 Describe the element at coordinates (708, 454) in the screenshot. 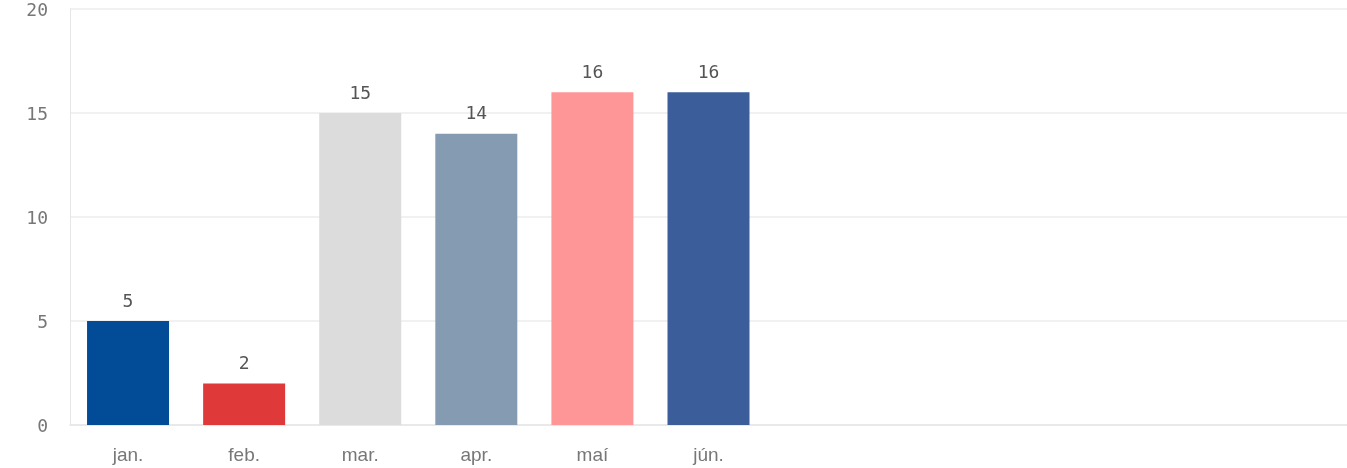

I see `x-tick-label: jún.` at that location.